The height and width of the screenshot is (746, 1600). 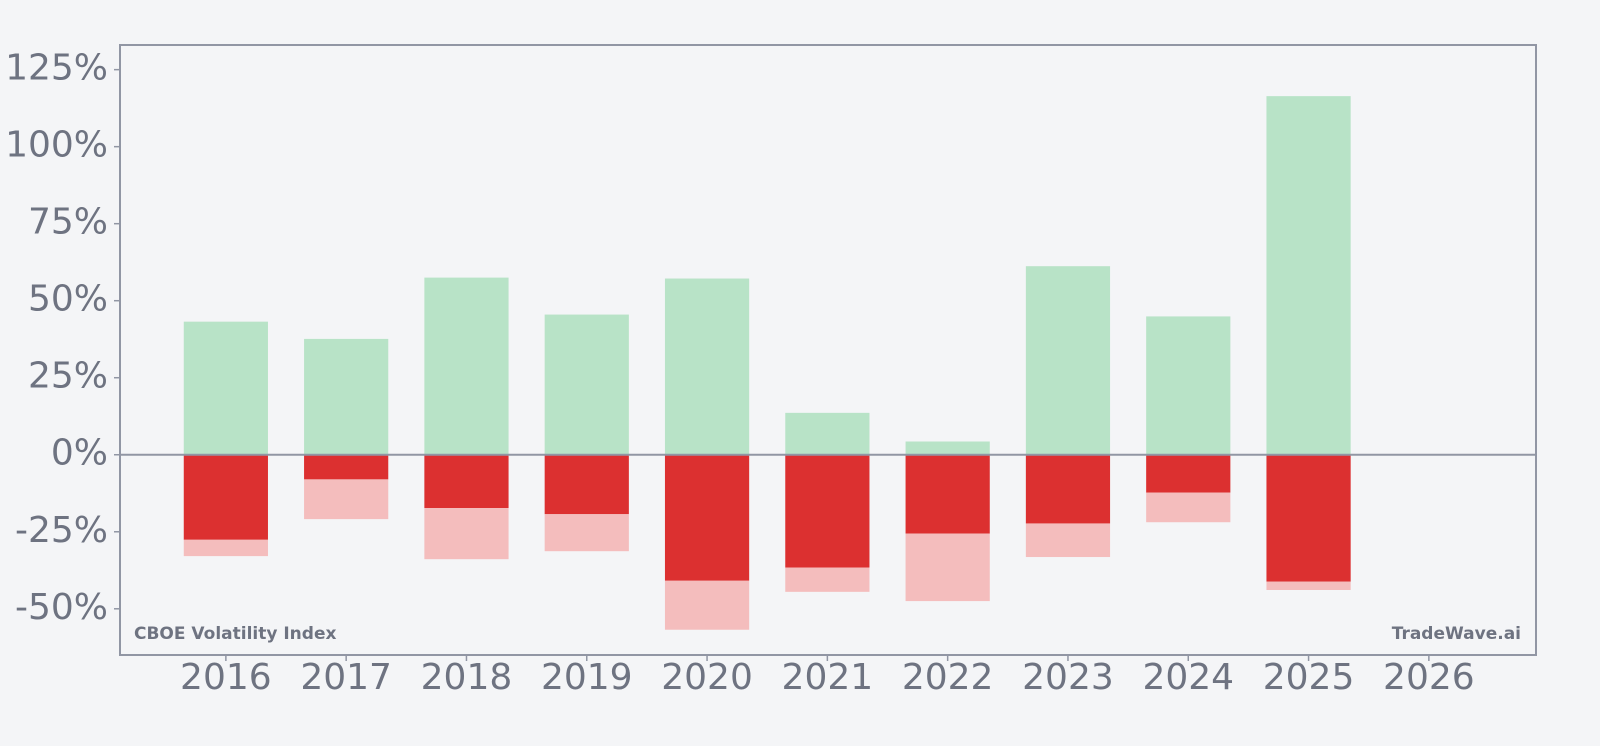 What do you see at coordinates (1456, 634) in the screenshot?
I see `chart-annotation: TradeWave.ai` at bounding box center [1456, 634].